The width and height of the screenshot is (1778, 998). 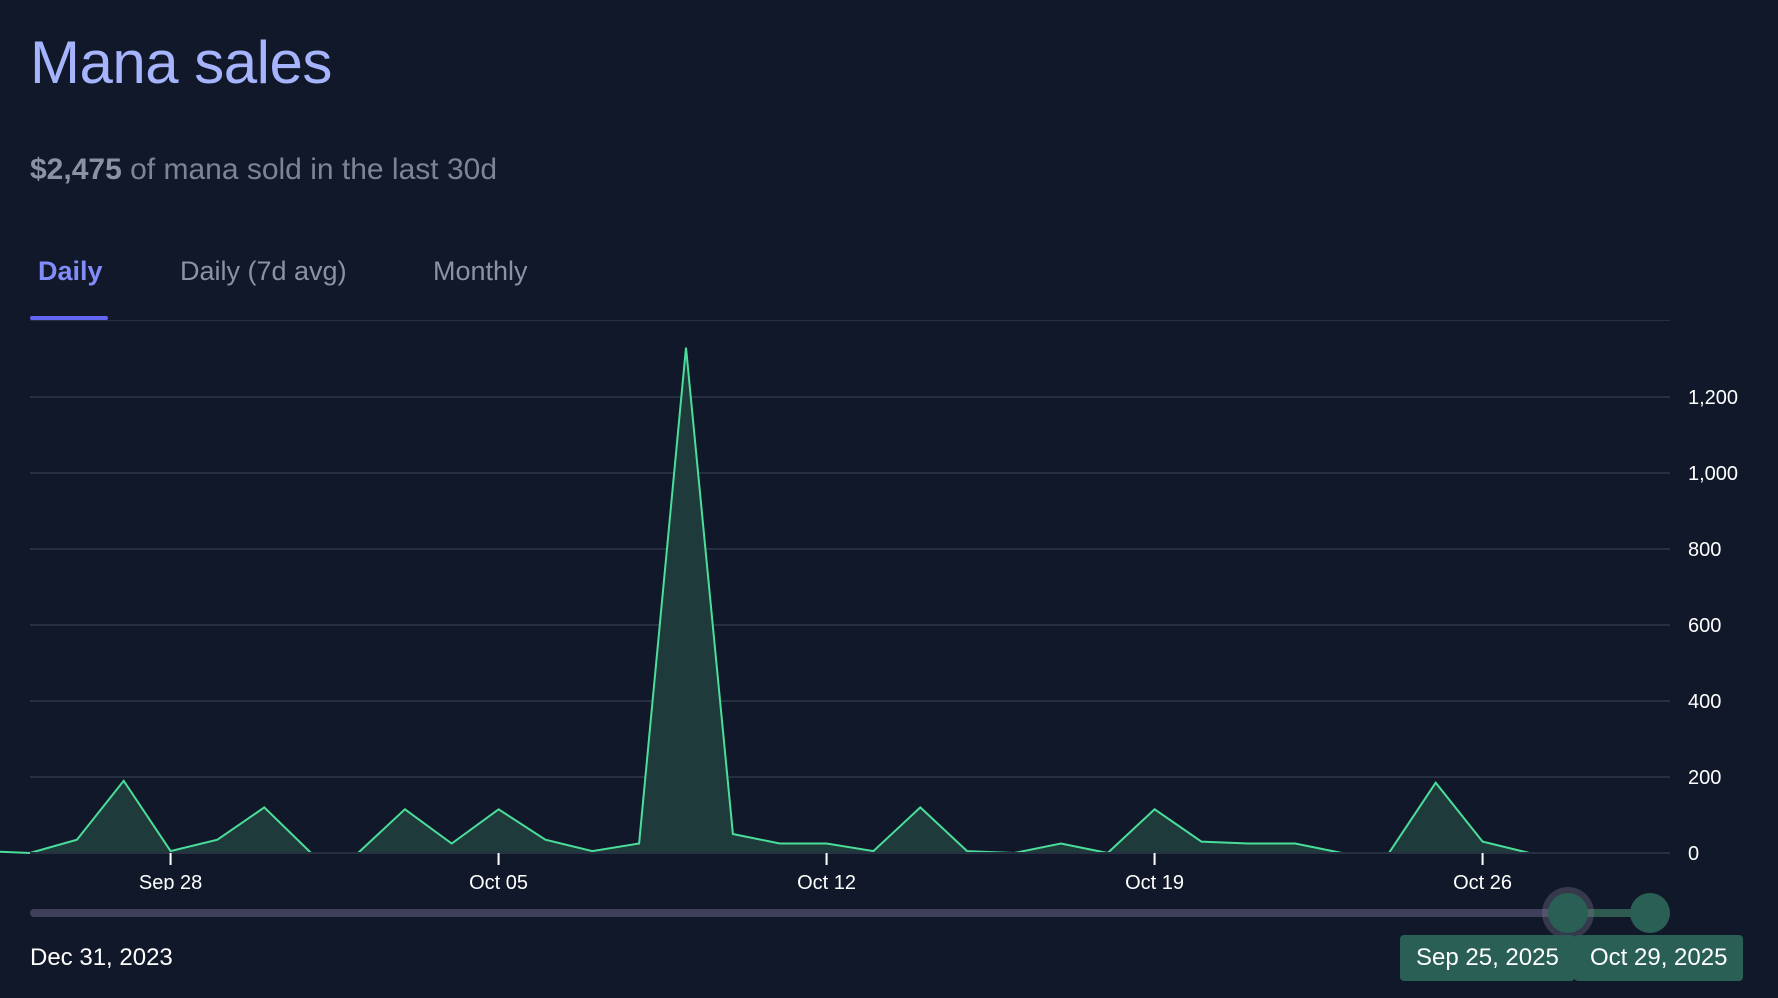 I want to click on range-end-date: Oct 29, 2025, so click(x=1659, y=958).